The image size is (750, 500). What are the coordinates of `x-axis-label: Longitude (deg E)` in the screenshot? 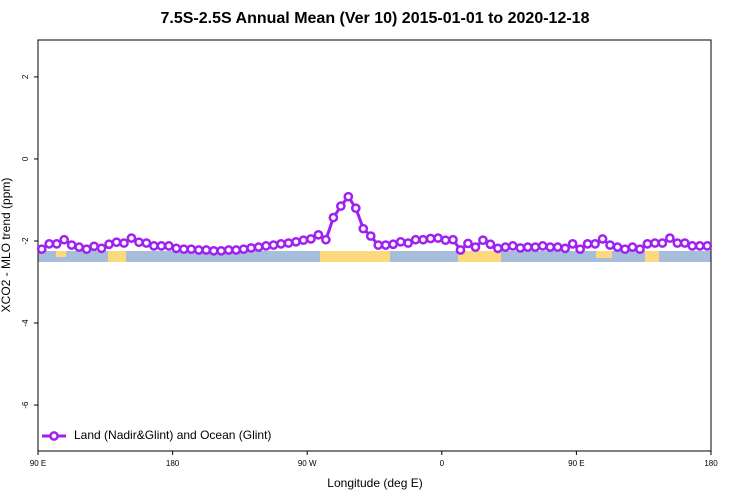 It's located at (374, 483).